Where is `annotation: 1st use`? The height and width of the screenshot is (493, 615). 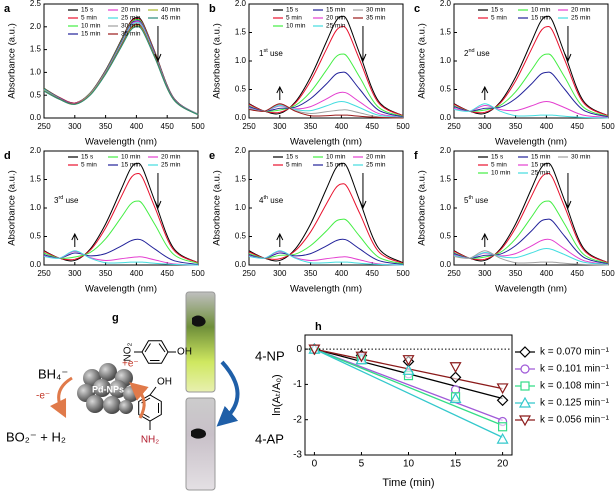
annotation: 1st use is located at coordinates (271, 53).